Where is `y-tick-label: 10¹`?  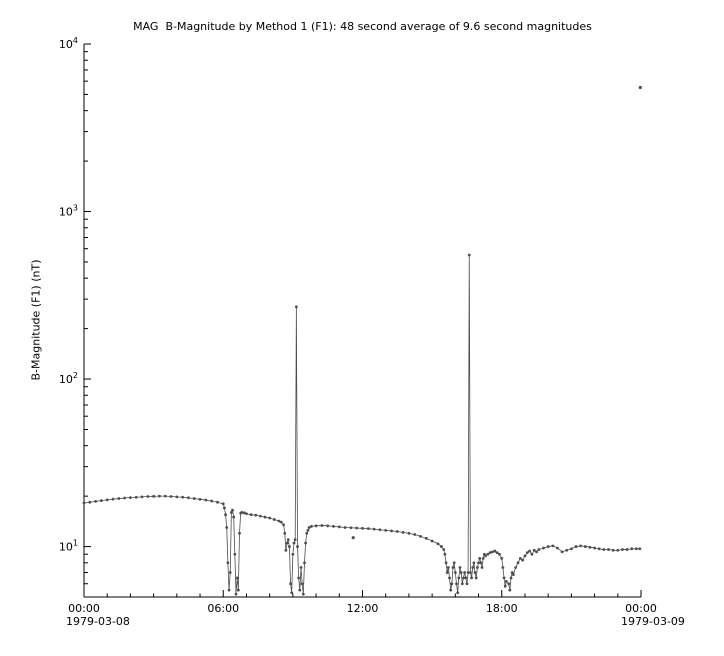 y-tick-label: 10¹ is located at coordinates (68, 546).